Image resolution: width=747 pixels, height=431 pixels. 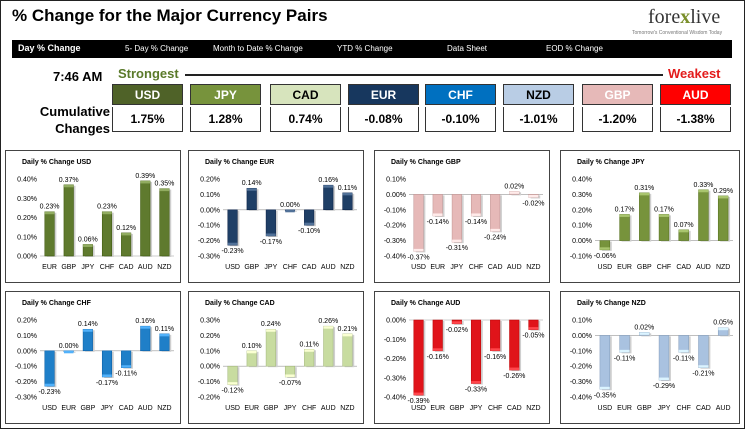 What do you see at coordinates (582, 180) in the screenshot?
I see `y-tick-label: 0.40%` at bounding box center [582, 180].